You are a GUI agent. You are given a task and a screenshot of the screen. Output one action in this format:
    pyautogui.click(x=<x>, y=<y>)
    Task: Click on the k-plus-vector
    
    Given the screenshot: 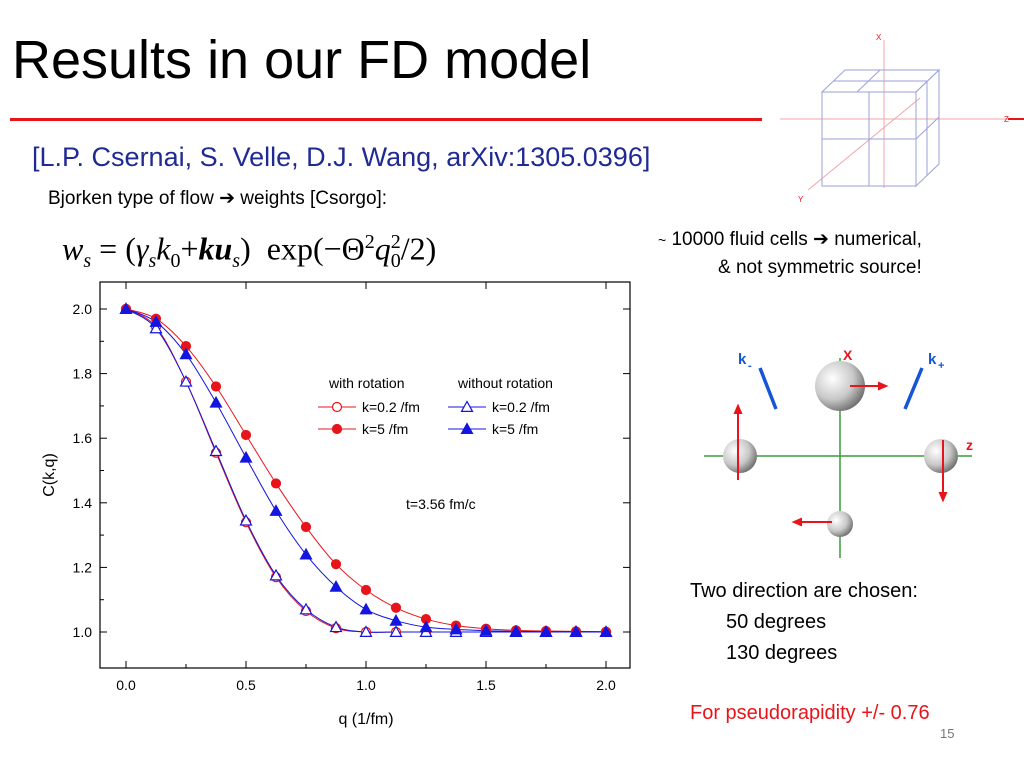 What is the action you would take?
    pyautogui.click(x=913, y=388)
    